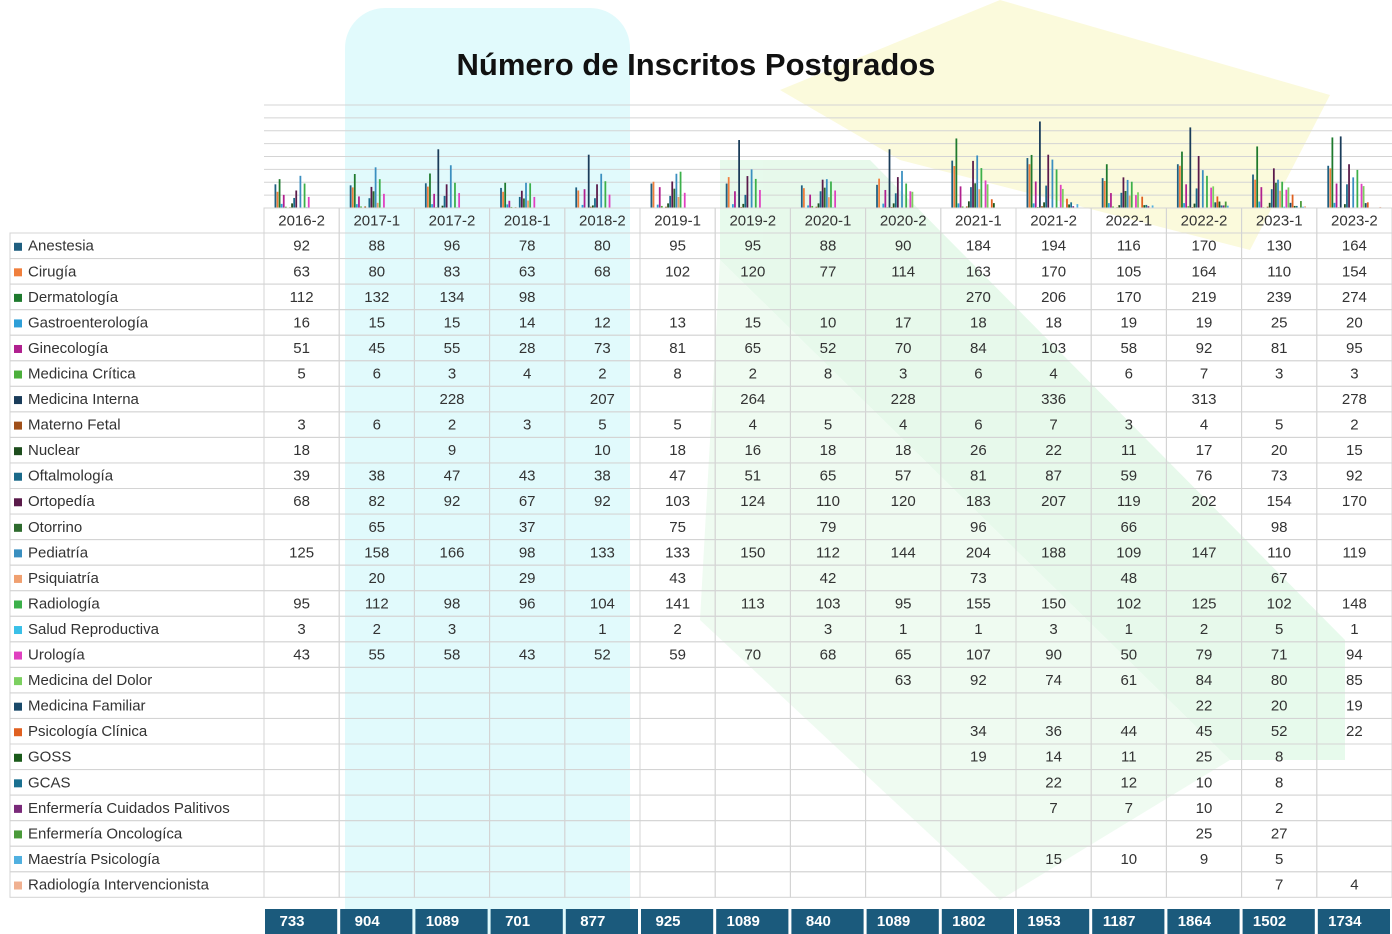  What do you see at coordinates (978, 297) in the screenshot?
I see `data-label: 270` at bounding box center [978, 297].